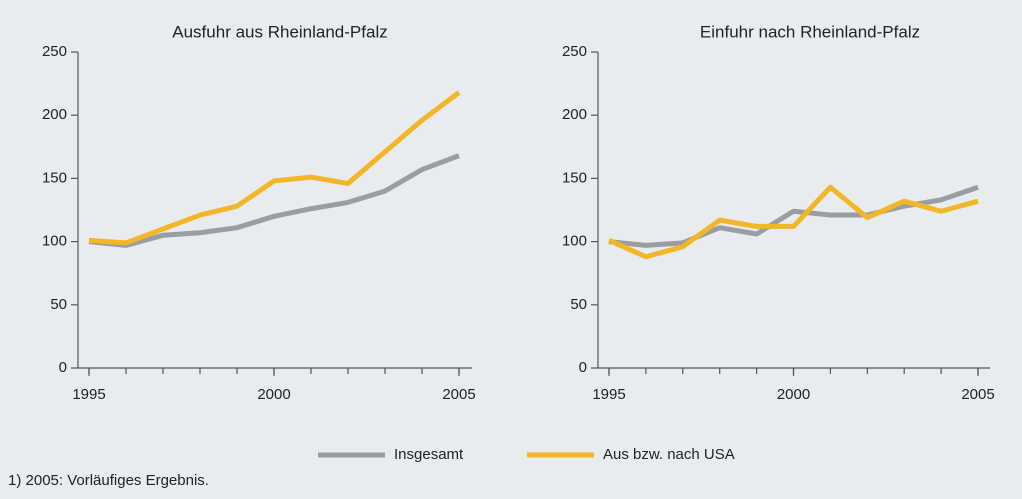 The width and height of the screenshot is (1022, 499). Describe the element at coordinates (669, 454) in the screenshot. I see `legend-label: Aus bzw. nach USA` at that location.